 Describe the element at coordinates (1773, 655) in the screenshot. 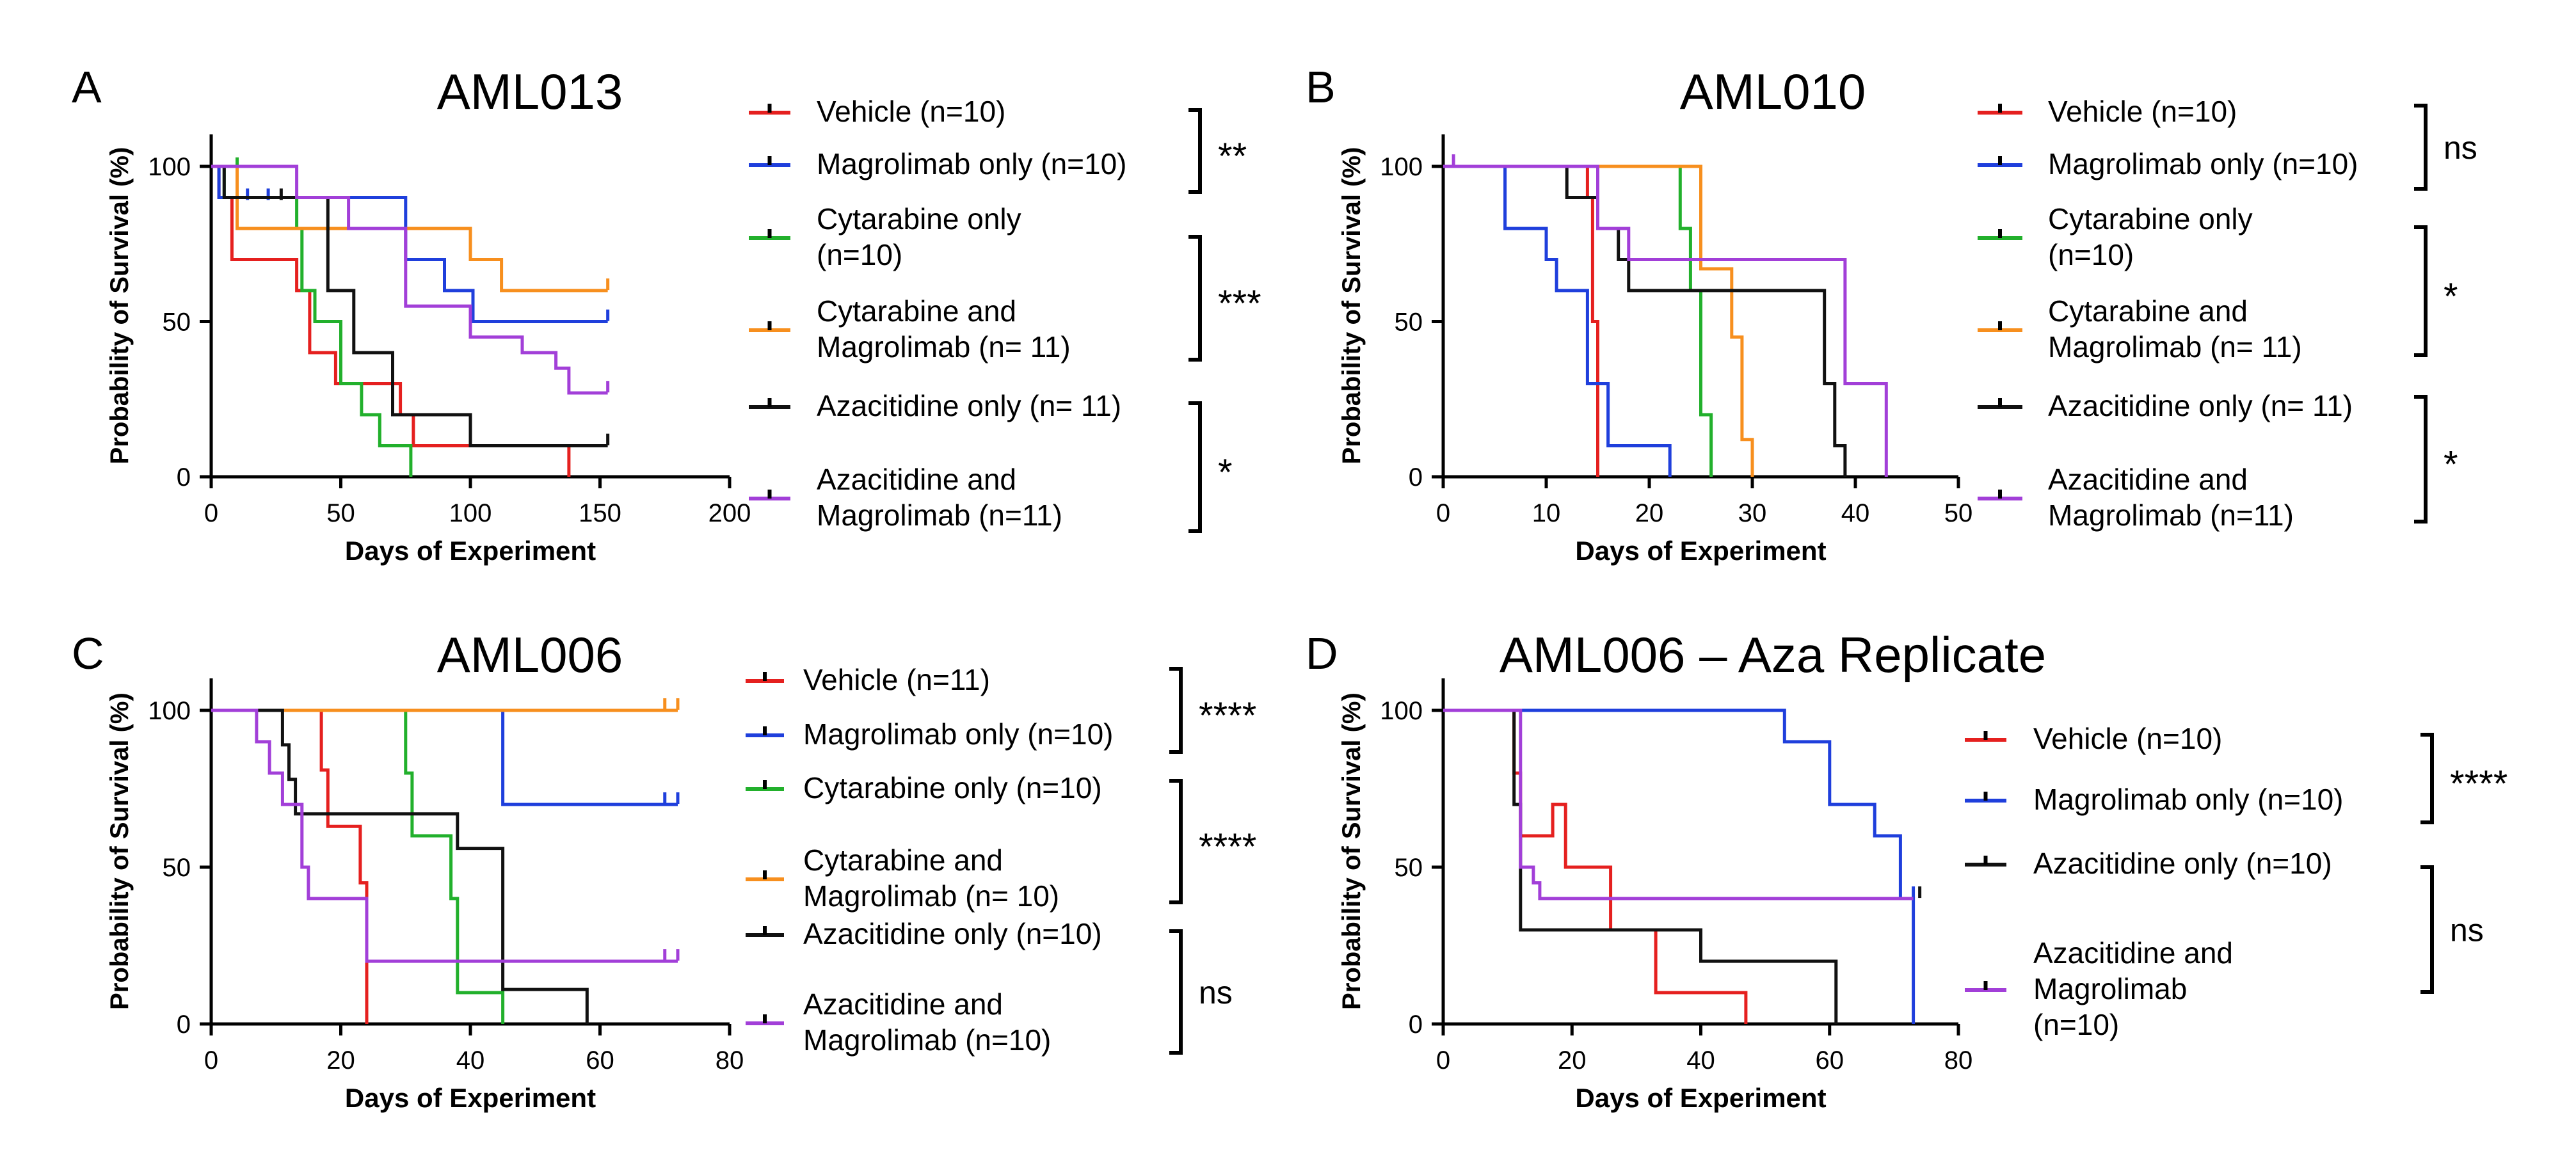

I see `chart-title: AML006 – Aza Replicate` at that location.